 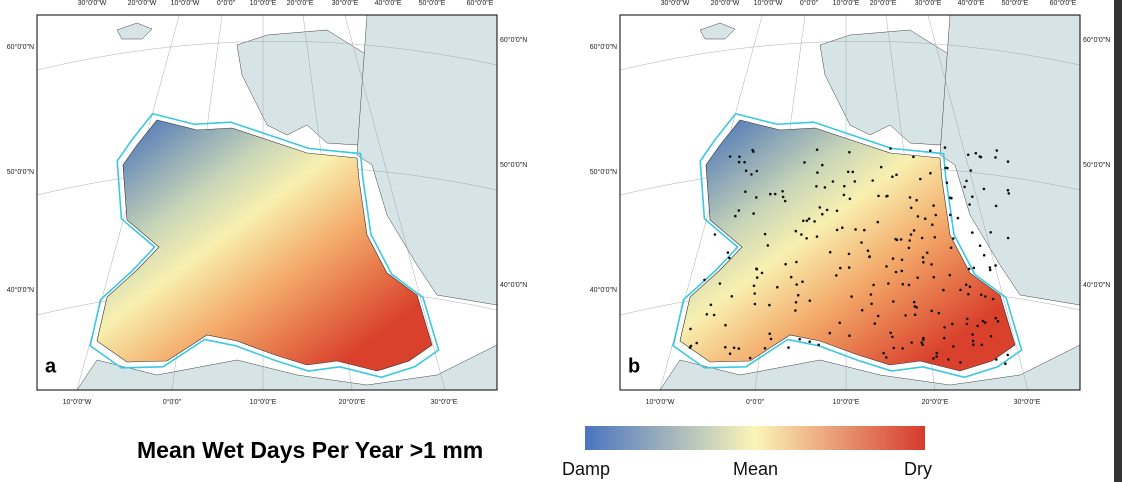 What do you see at coordinates (388, 3) in the screenshot?
I see `top-label: 40°0'0"E` at bounding box center [388, 3].